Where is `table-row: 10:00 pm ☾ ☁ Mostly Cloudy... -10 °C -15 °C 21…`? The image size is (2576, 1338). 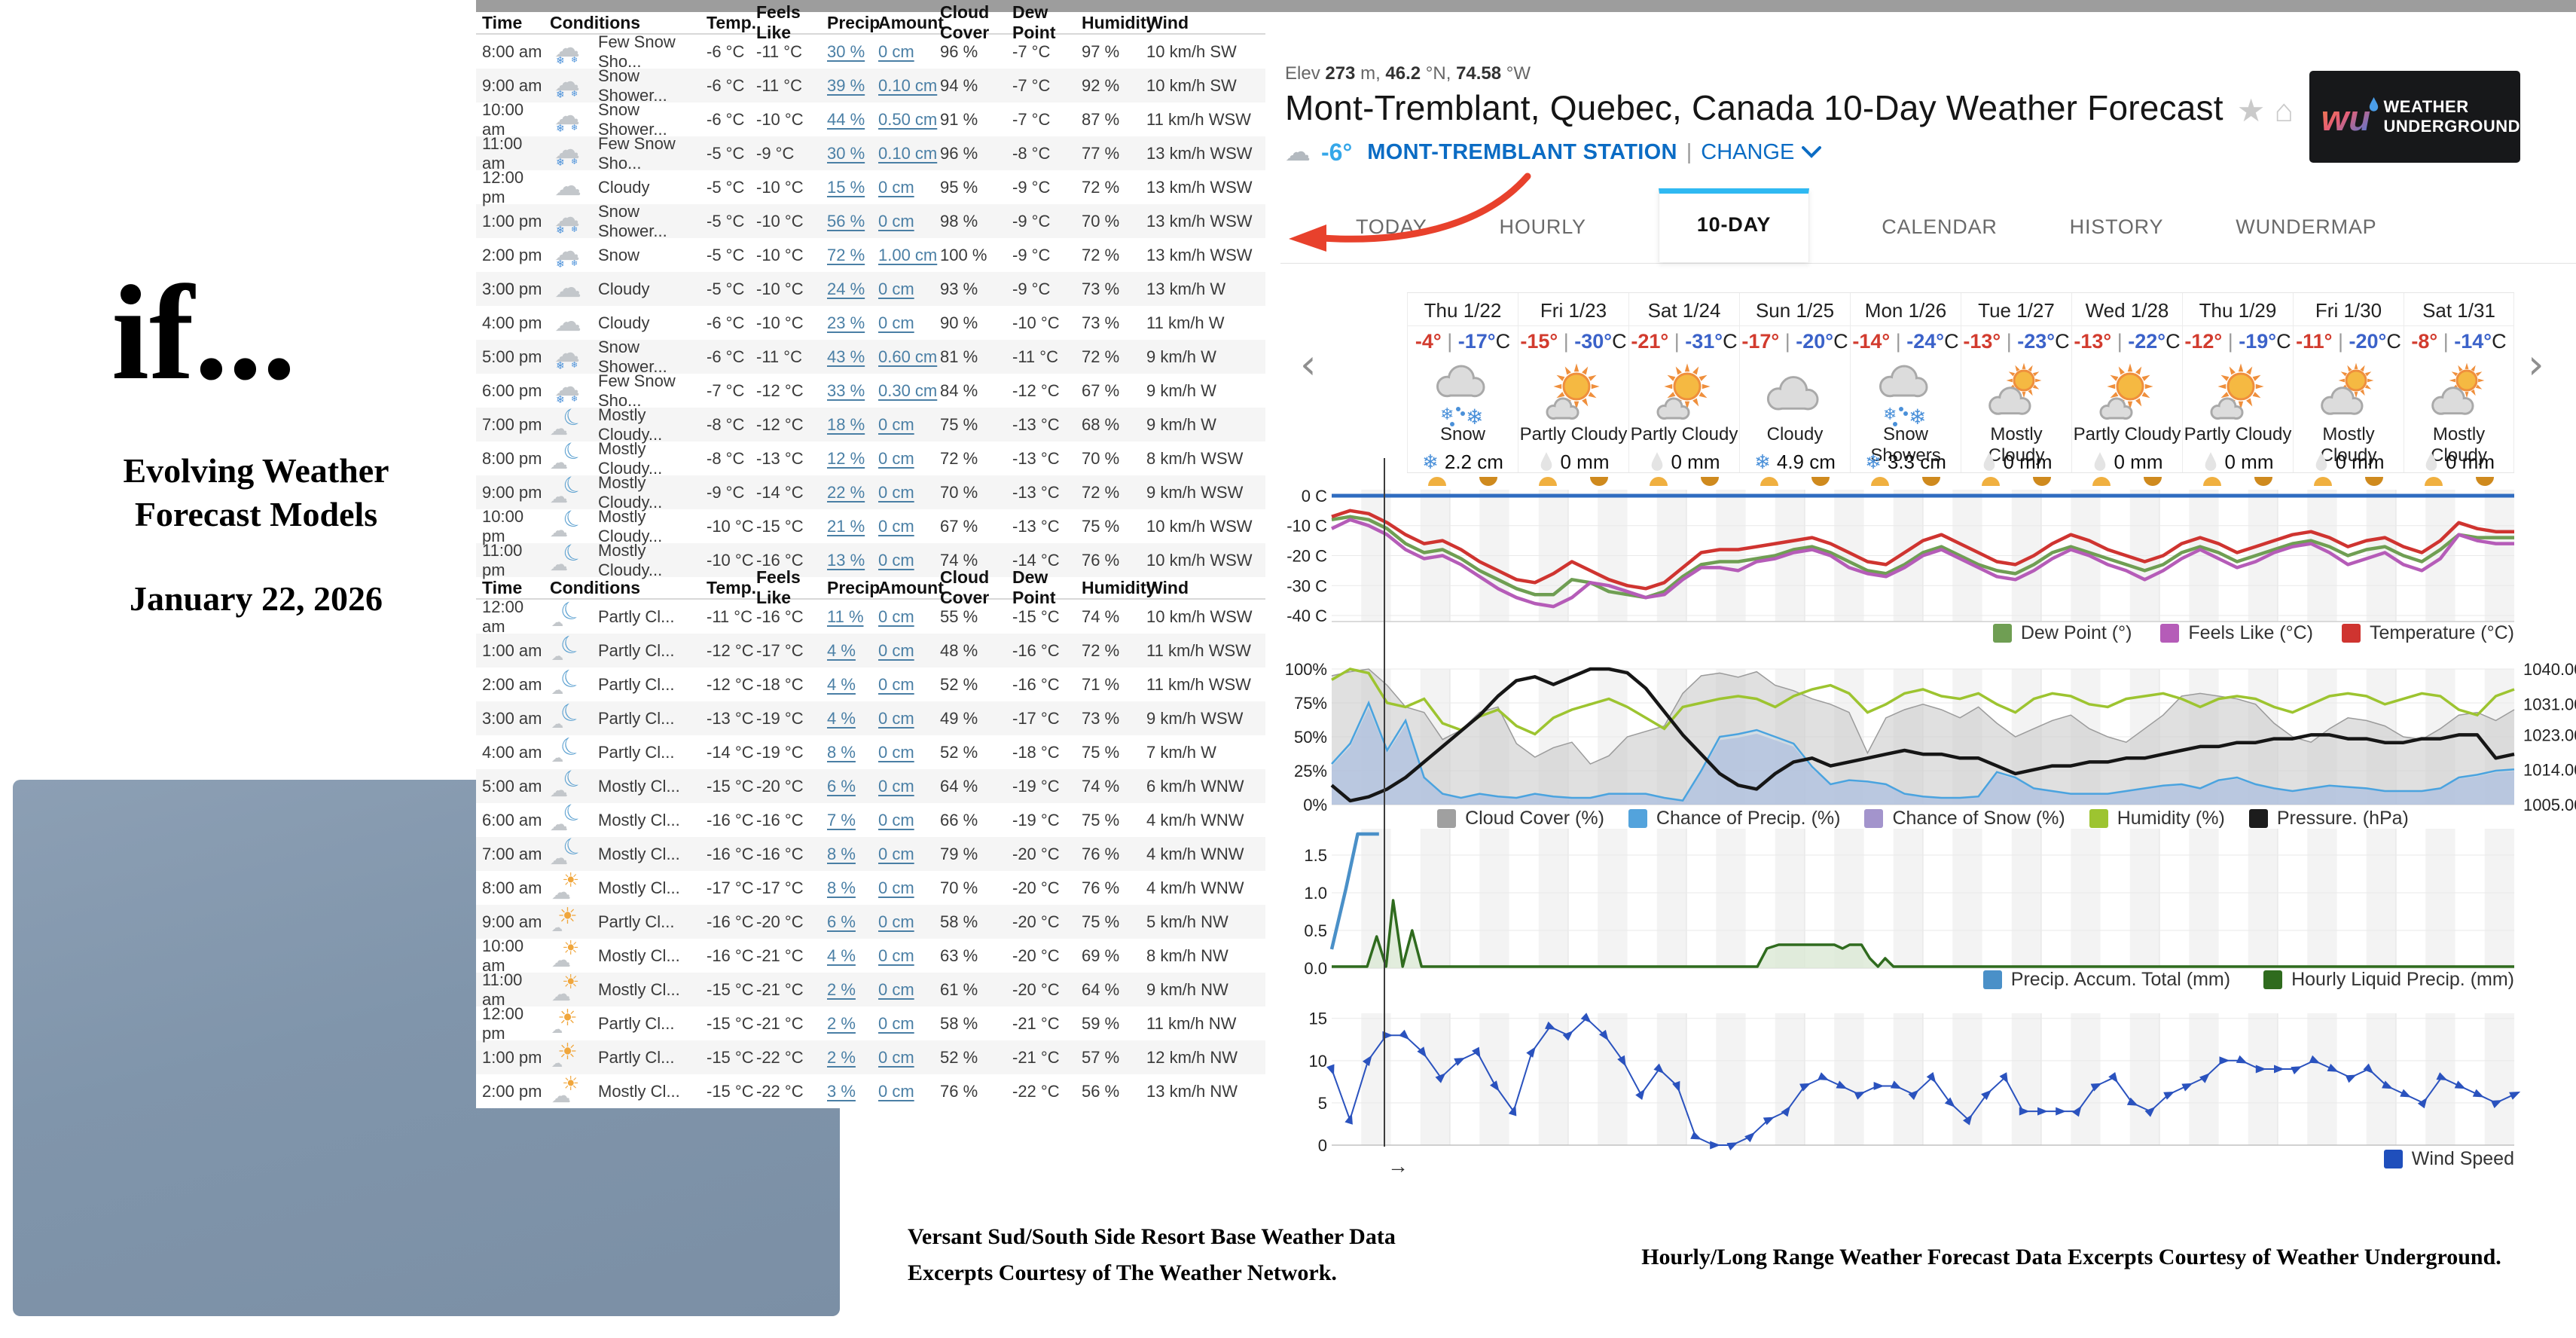
table-row: 10:00 pm ☾ ☁ Mostly Cloudy... -10 °C -15 °C 21… is located at coordinates (868, 524).